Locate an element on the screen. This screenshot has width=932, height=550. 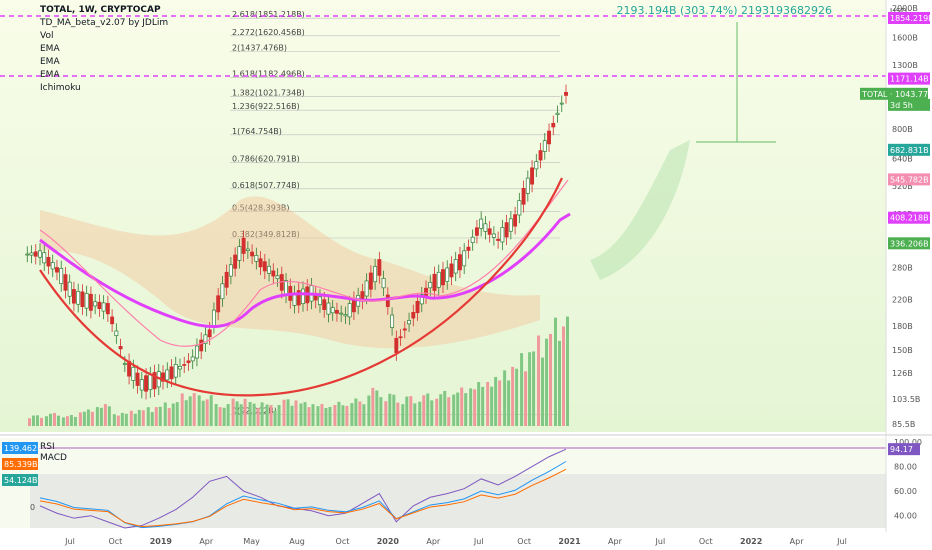
price-tick: 520B is located at coordinates (902, 186).